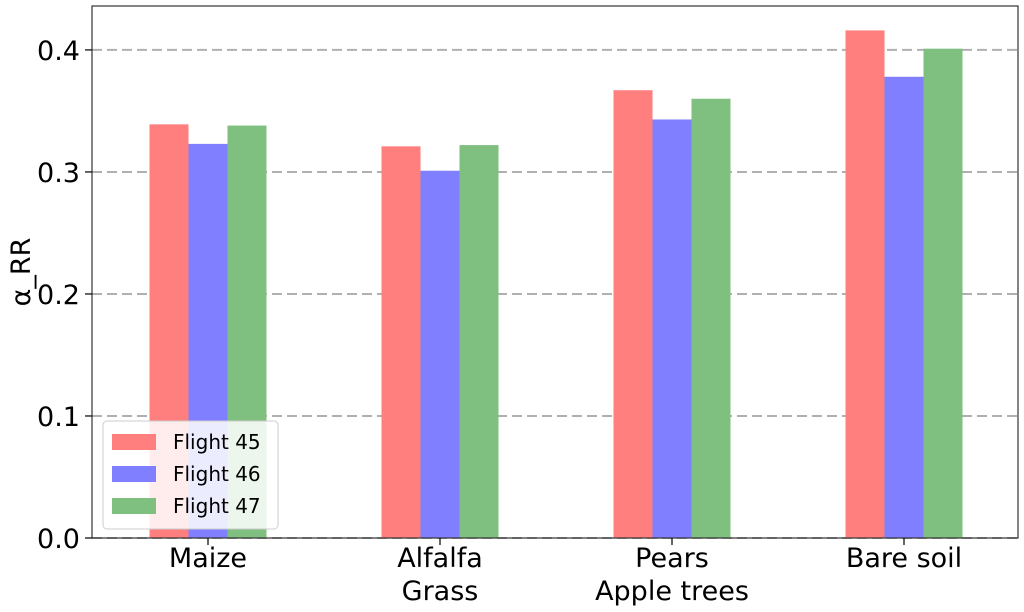 The image size is (1024, 612). Describe the element at coordinates (440, 558) in the screenshot. I see `x-tick-label: Alfalfa` at that location.